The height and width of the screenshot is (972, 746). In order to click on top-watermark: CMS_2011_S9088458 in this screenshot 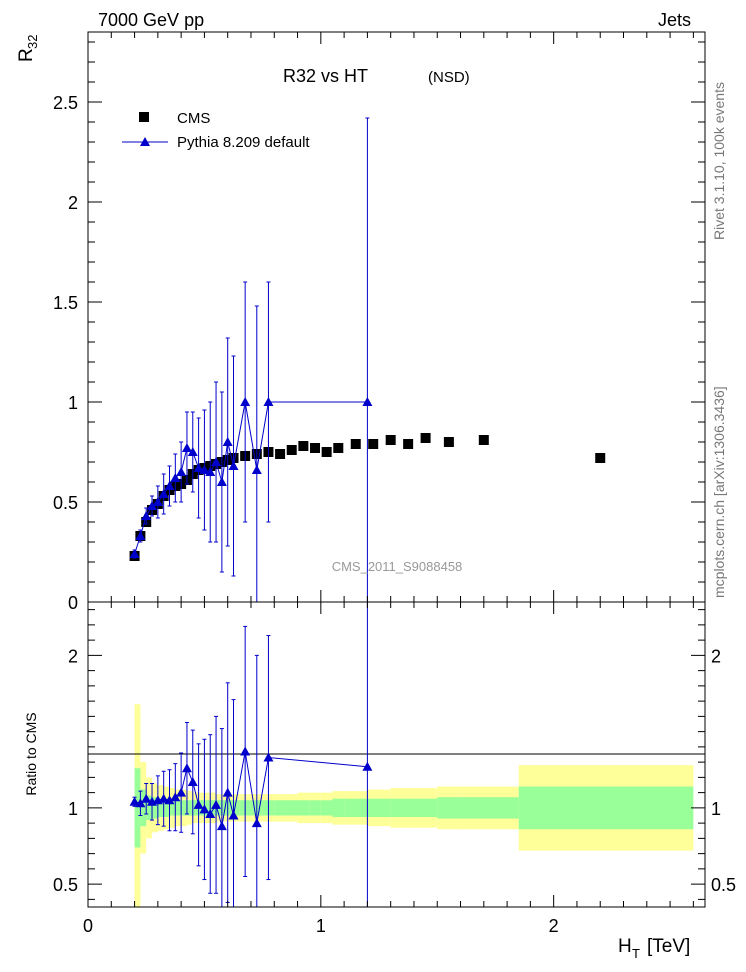, I will do `click(397, 566)`.